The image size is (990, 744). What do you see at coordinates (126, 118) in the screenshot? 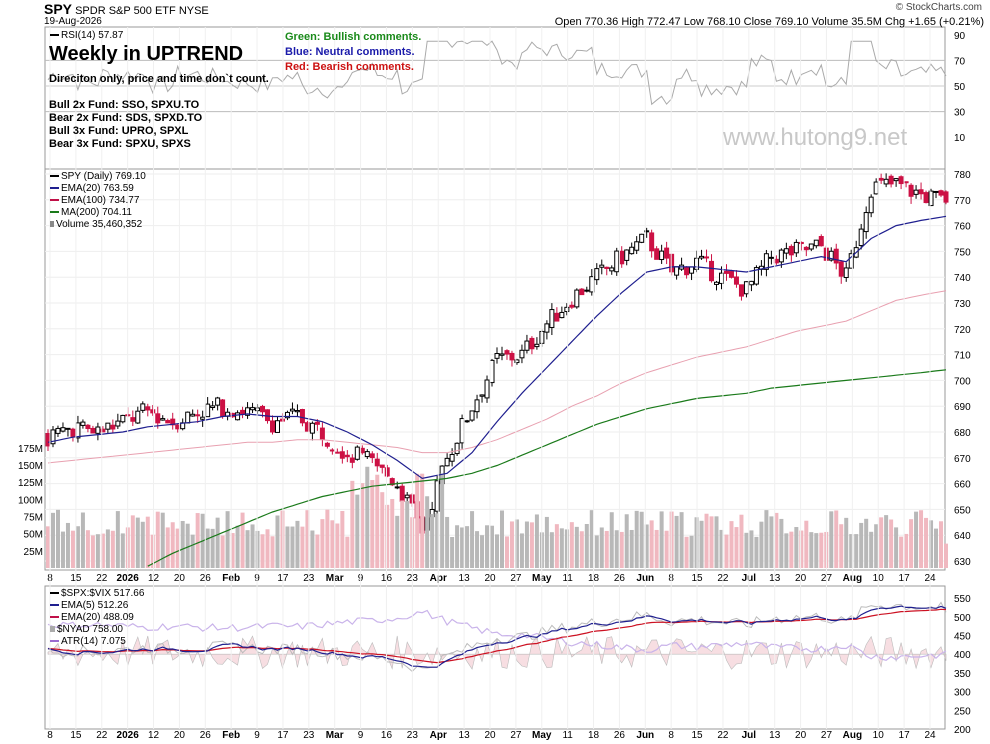
I see `fund-line-2: Bear 2x Fund: SDS, SPXD.TO` at bounding box center [126, 118].